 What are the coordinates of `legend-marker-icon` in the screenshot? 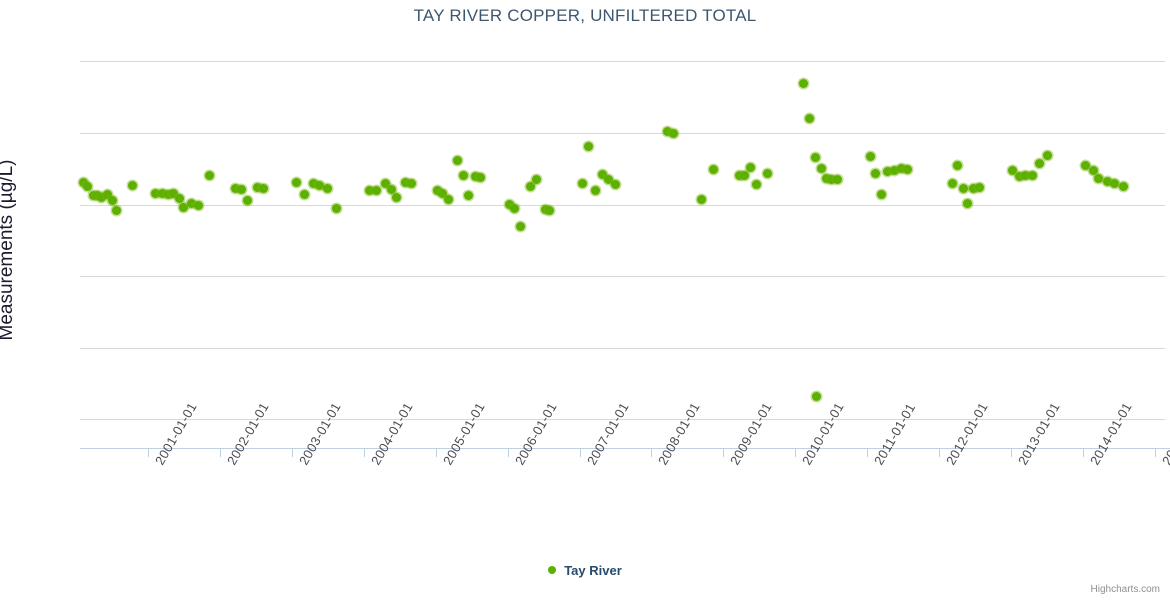 It's located at (552, 570).